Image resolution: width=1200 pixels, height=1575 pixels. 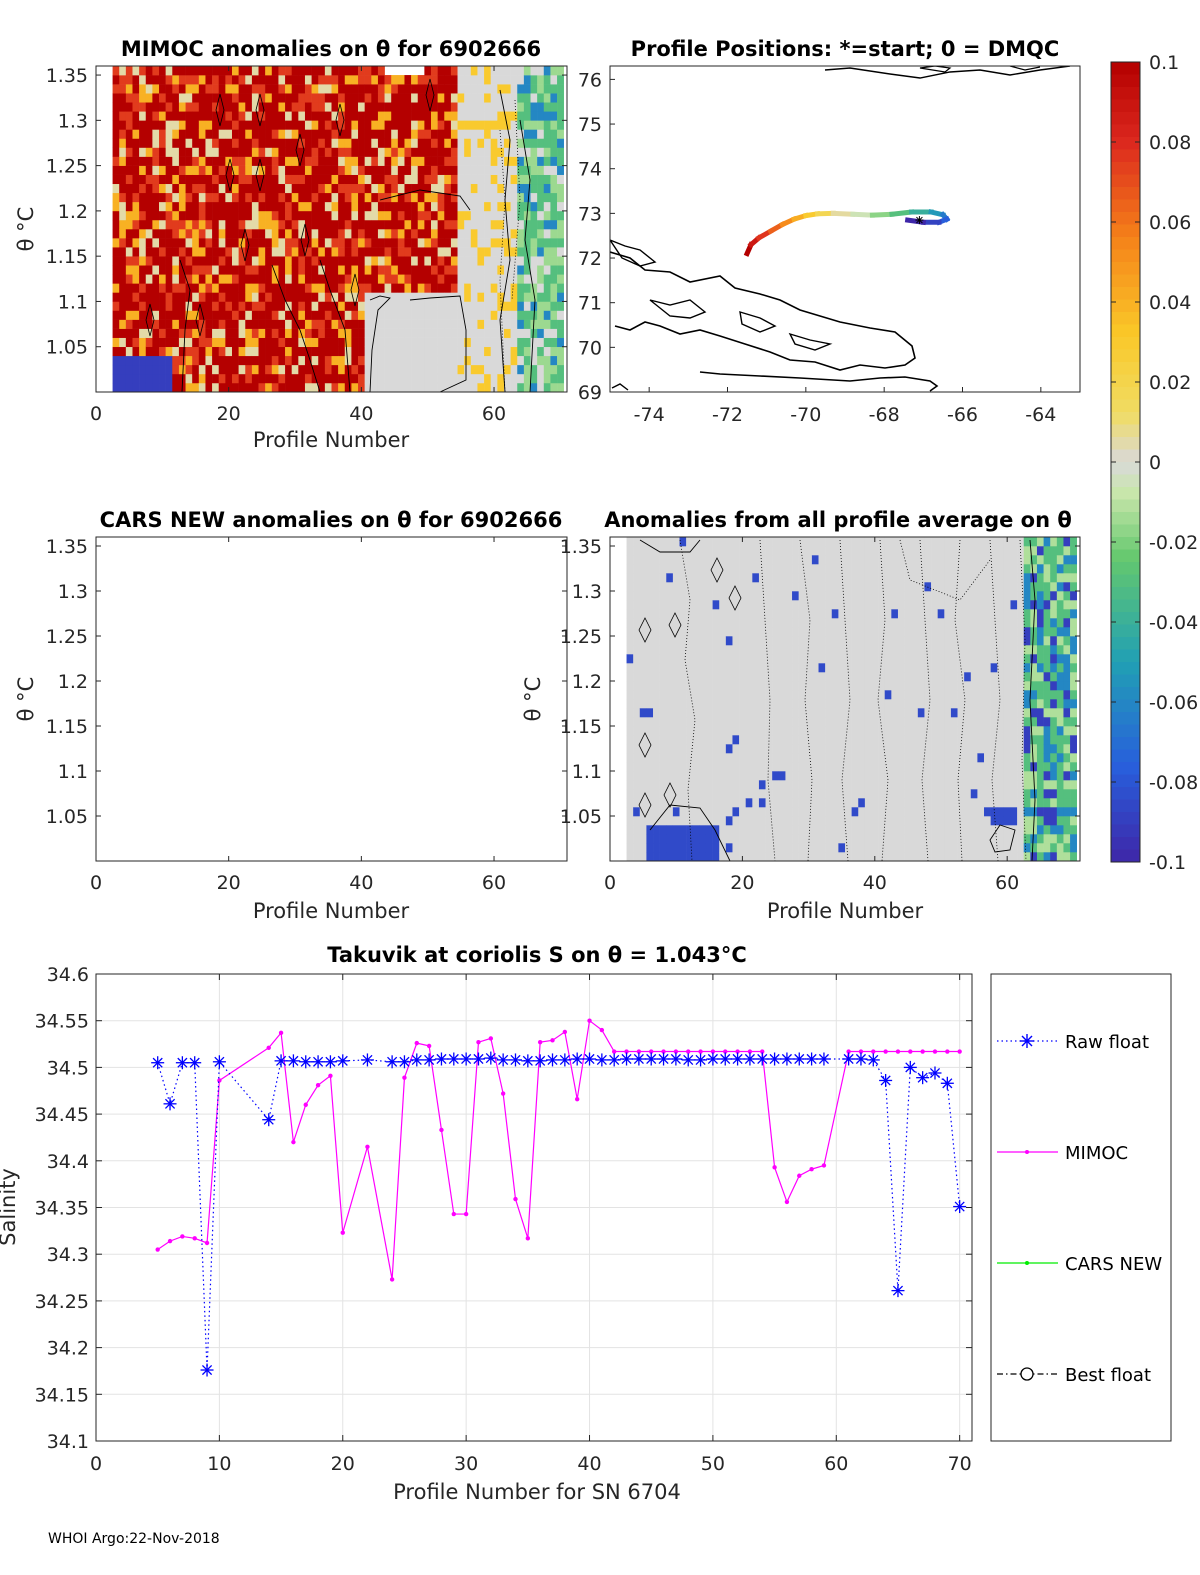 I want to click on y-tick-label: 1.2, so click(x=73, y=212).